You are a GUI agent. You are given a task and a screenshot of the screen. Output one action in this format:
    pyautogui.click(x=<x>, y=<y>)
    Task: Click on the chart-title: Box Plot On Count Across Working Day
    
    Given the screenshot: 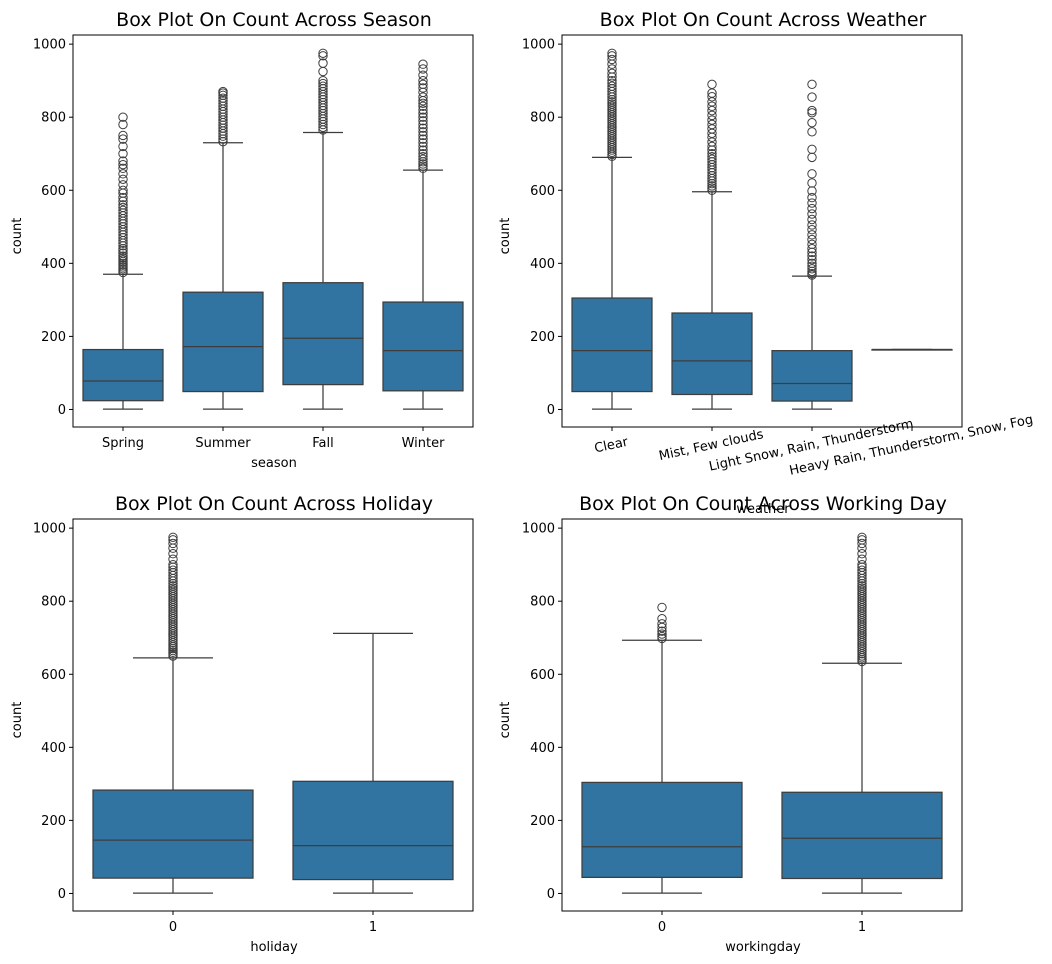 What is the action you would take?
    pyautogui.click(x=763, y=504)
    